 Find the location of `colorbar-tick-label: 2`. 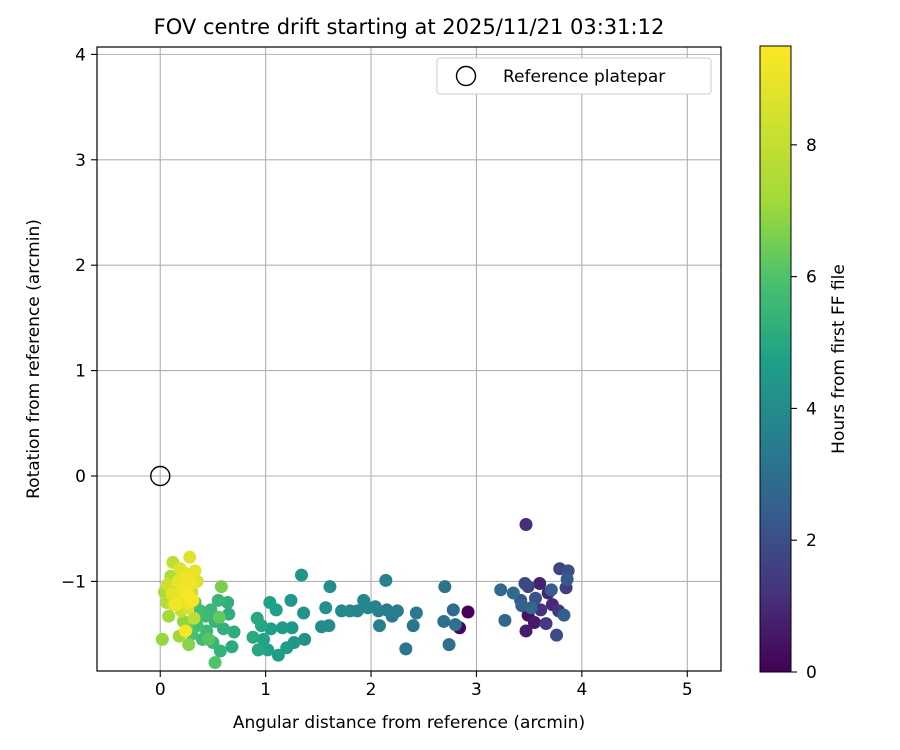

colorbar-tick-label: 2 is located at coordinates (811, 541).